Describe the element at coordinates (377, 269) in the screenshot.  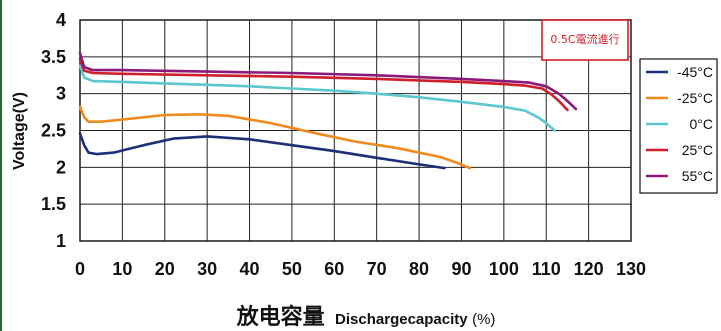
I see `x-tick-label-70: 70` at that location.